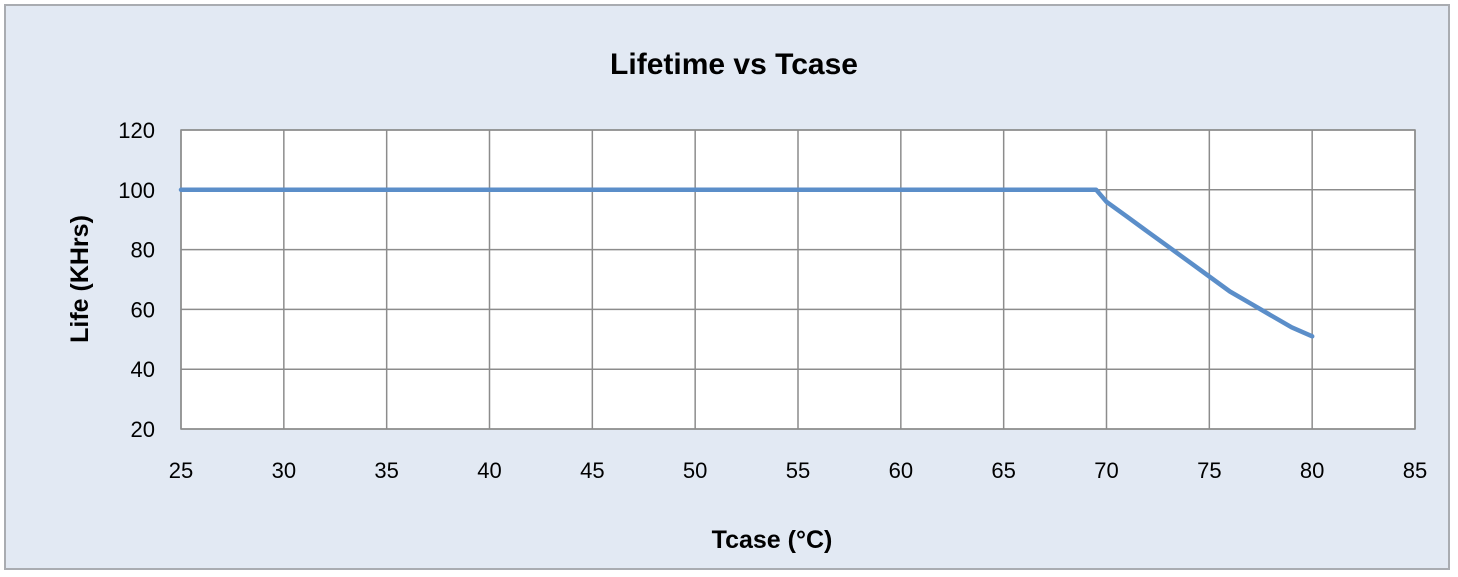  Describe the element at coordinates (386, 470) in the screenshot. I see `x-tick-label: 35` at that location.